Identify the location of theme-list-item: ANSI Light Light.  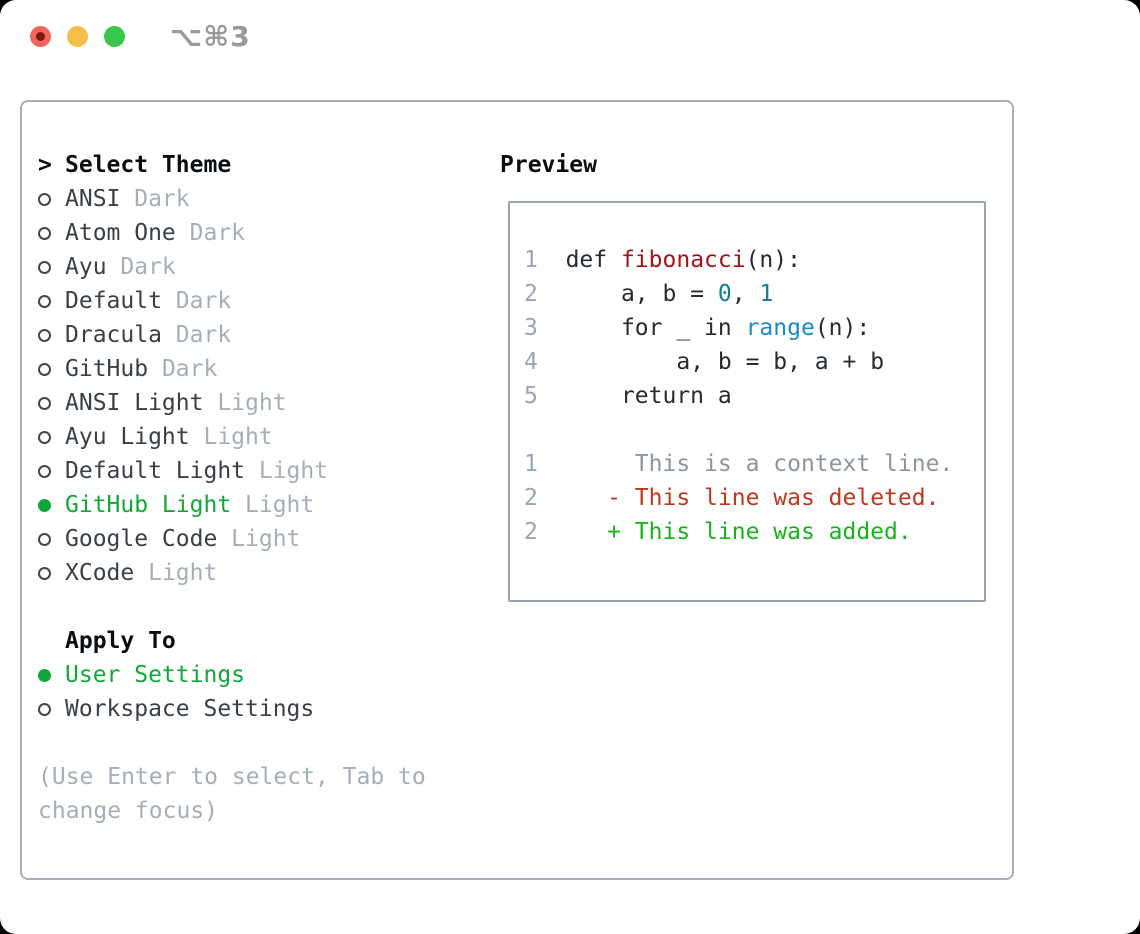
(232, 403).